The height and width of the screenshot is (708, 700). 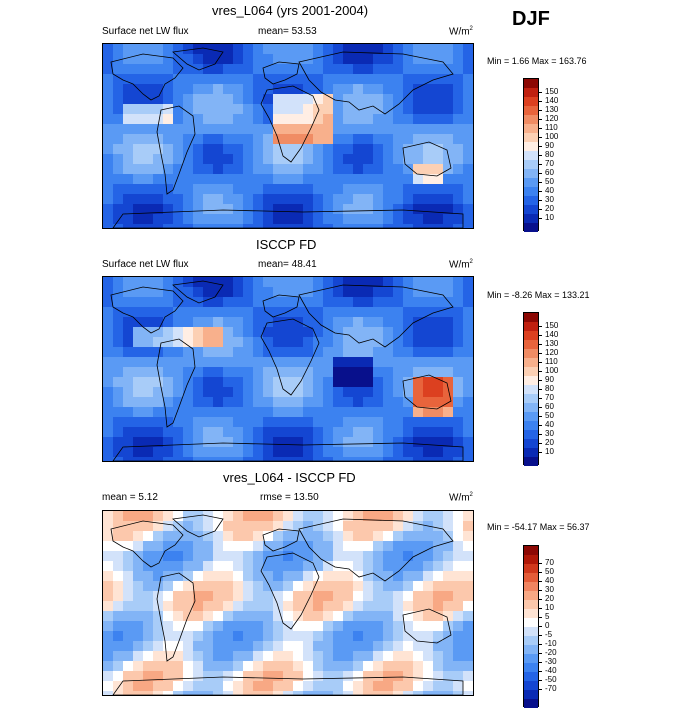 What do you see at coordinates (540, 173) in the screenshot?
I see `panel-1-colorbar-tick` at bounding box center [540, 173].